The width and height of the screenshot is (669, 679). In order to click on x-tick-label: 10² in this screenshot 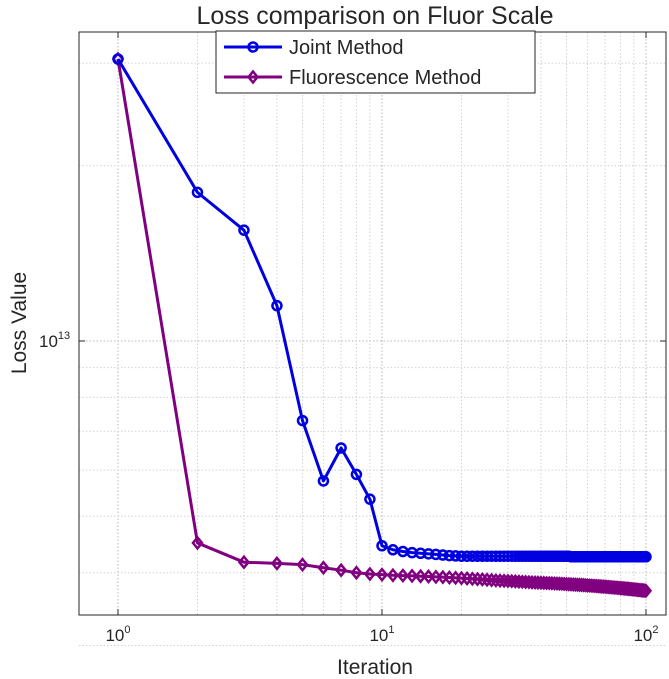, I will do `click(645, 634)`.